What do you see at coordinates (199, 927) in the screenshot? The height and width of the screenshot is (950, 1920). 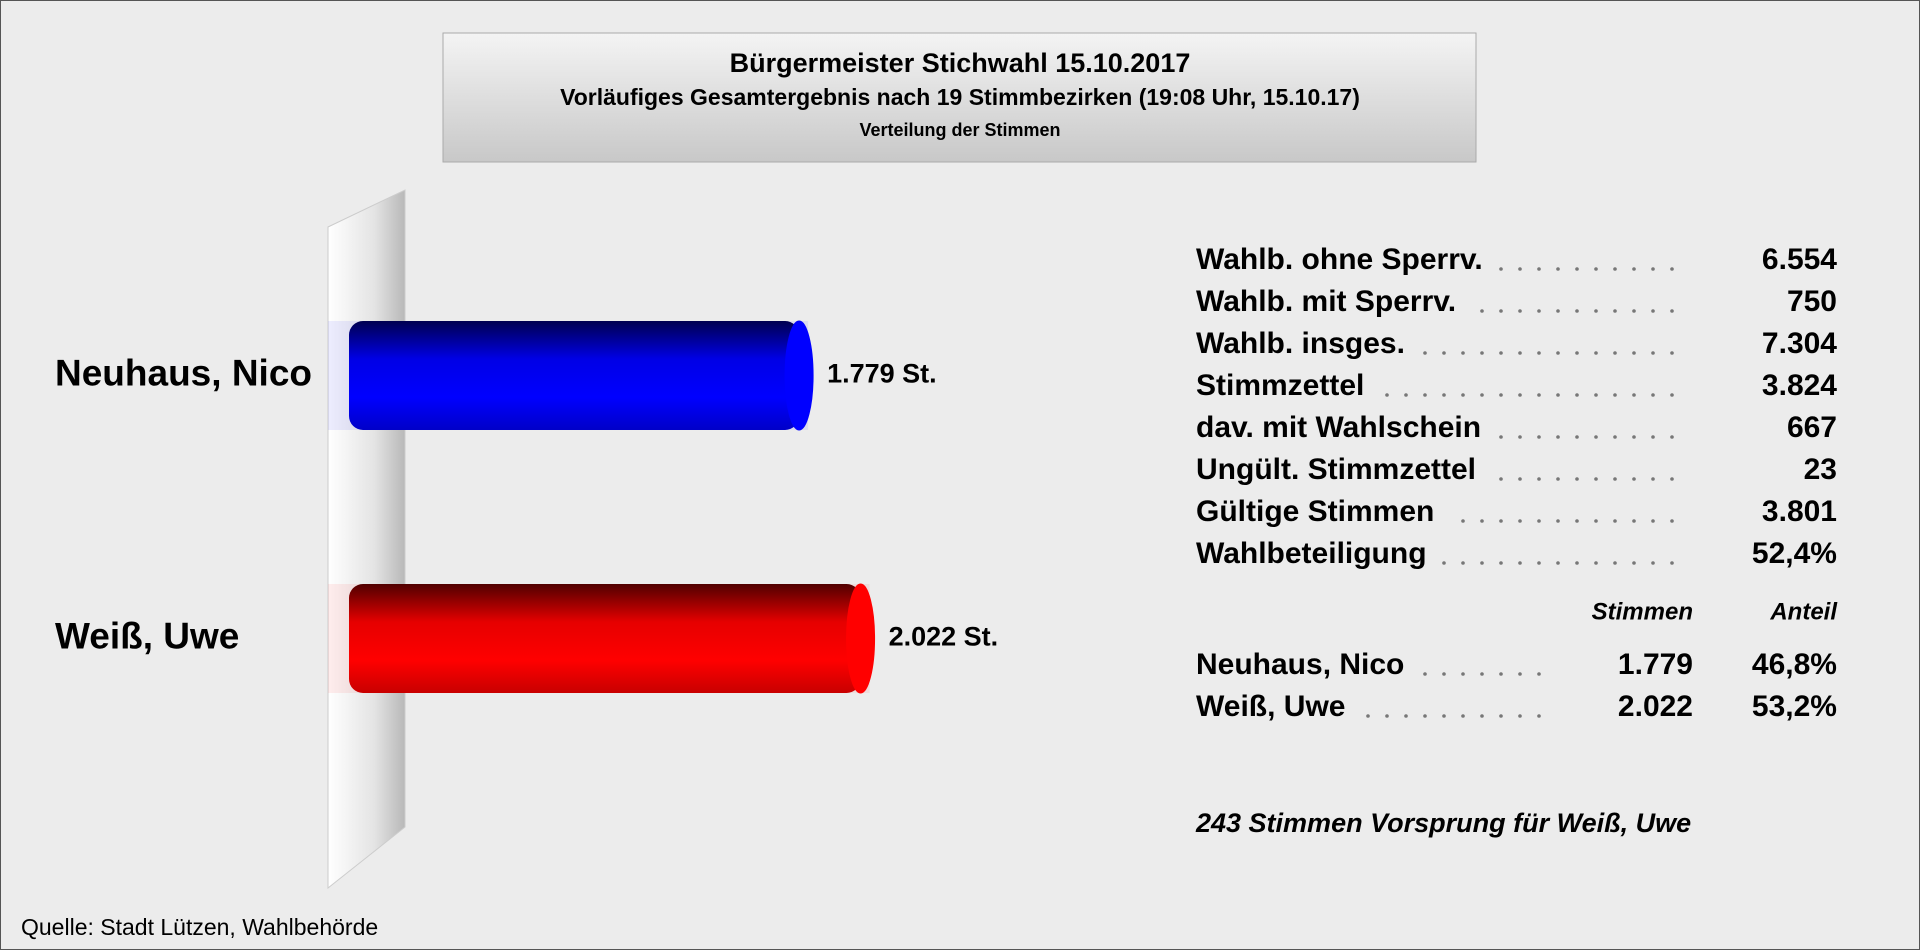 I see `source: Quelle: Stadt Lützen, Wahlbehörde` at bounding box center [199, 927].